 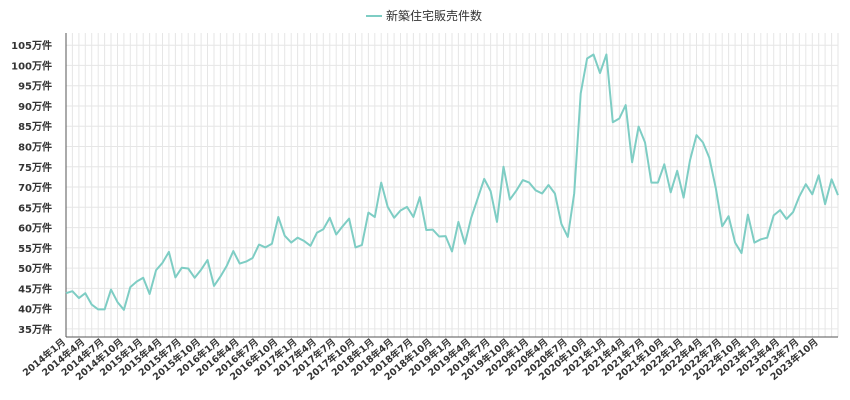 I want to click on legend: 新築住宅販売件数, so click(x=424, y=15).